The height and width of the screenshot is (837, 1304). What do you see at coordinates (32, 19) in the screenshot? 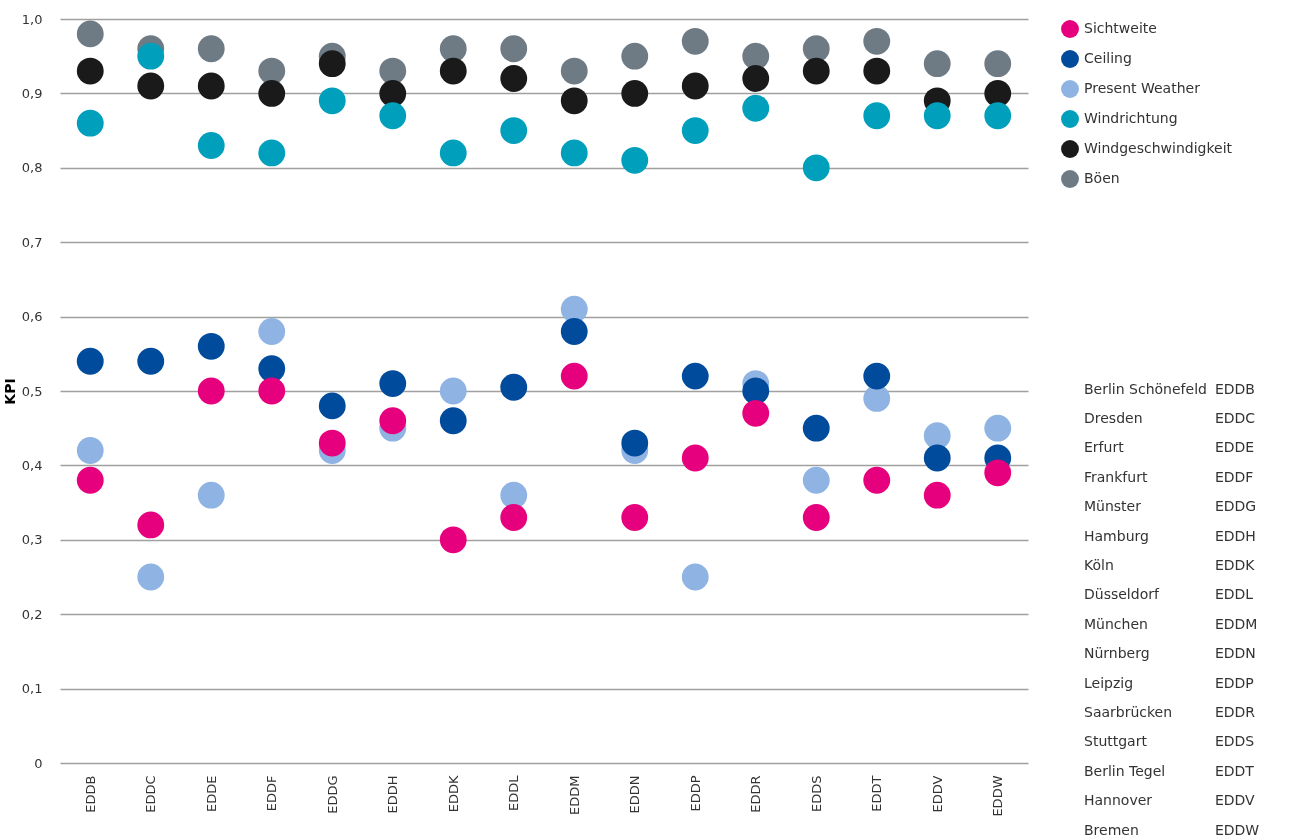
I see `y-tick-label: 1,0` at bounding box center [32, 19].